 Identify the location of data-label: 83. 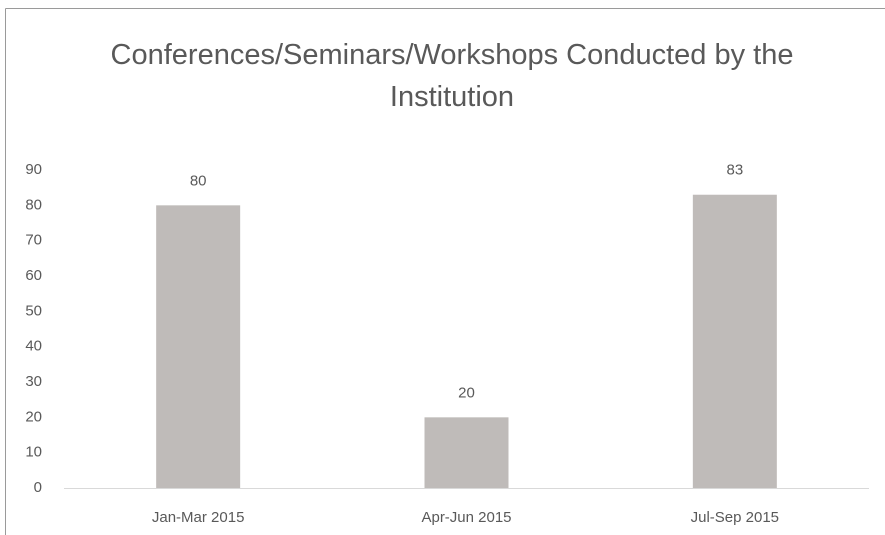
(734, 170).